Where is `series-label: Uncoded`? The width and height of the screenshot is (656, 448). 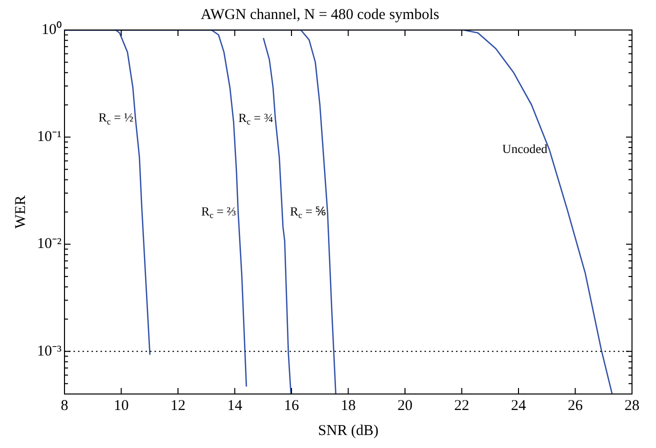
series-label: Uncoded is located at coordinates (525, 149).